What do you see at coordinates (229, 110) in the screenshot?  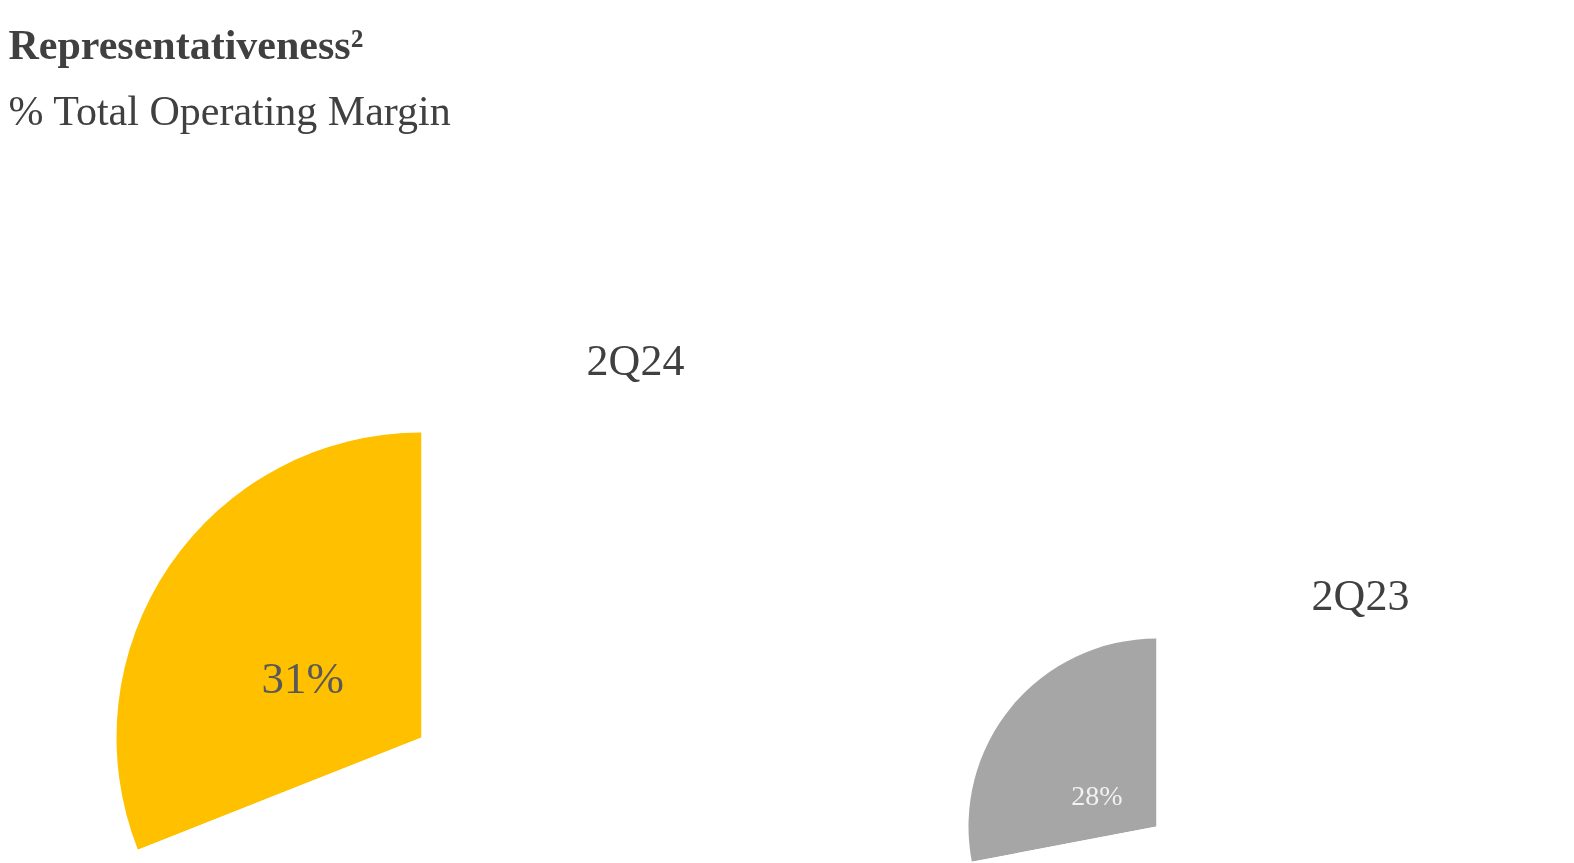 I see `text: % Total Operating Margin` at bounding box center [229, 110].